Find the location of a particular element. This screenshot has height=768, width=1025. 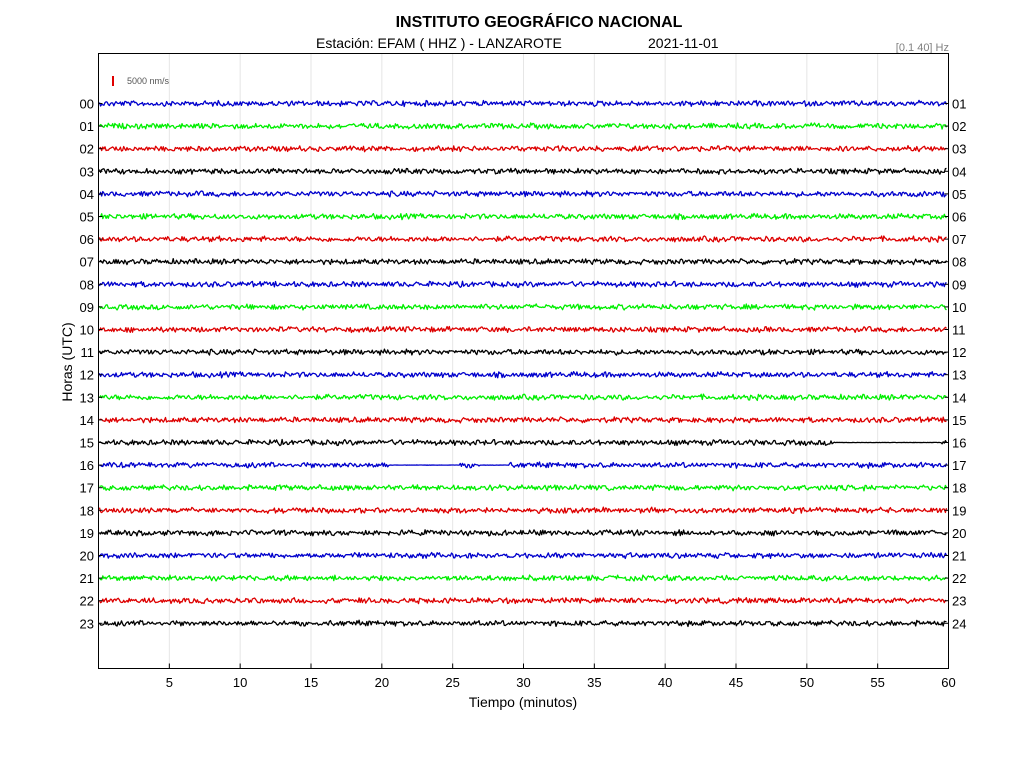

hour-label-left: 19 is located at coordinates (87, 533).